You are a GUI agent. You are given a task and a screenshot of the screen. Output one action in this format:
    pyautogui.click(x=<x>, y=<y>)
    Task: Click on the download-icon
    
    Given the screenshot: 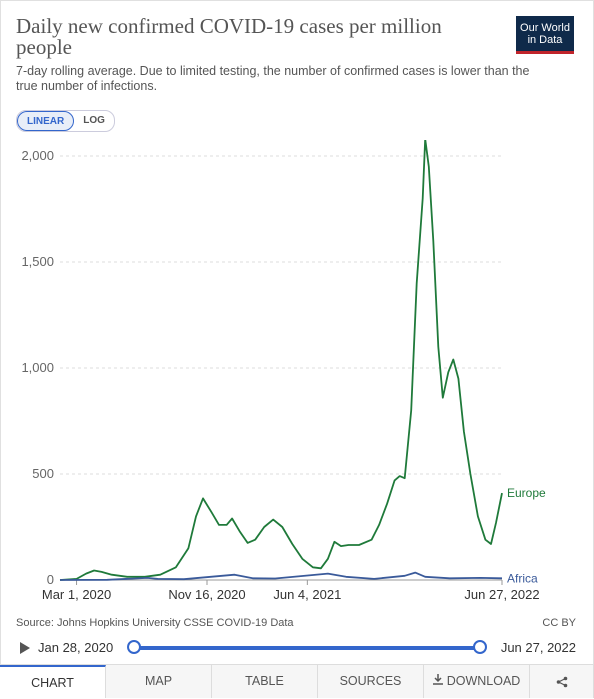 What is the action you would take?
    pyautogui.click(x=437, y=679)
    